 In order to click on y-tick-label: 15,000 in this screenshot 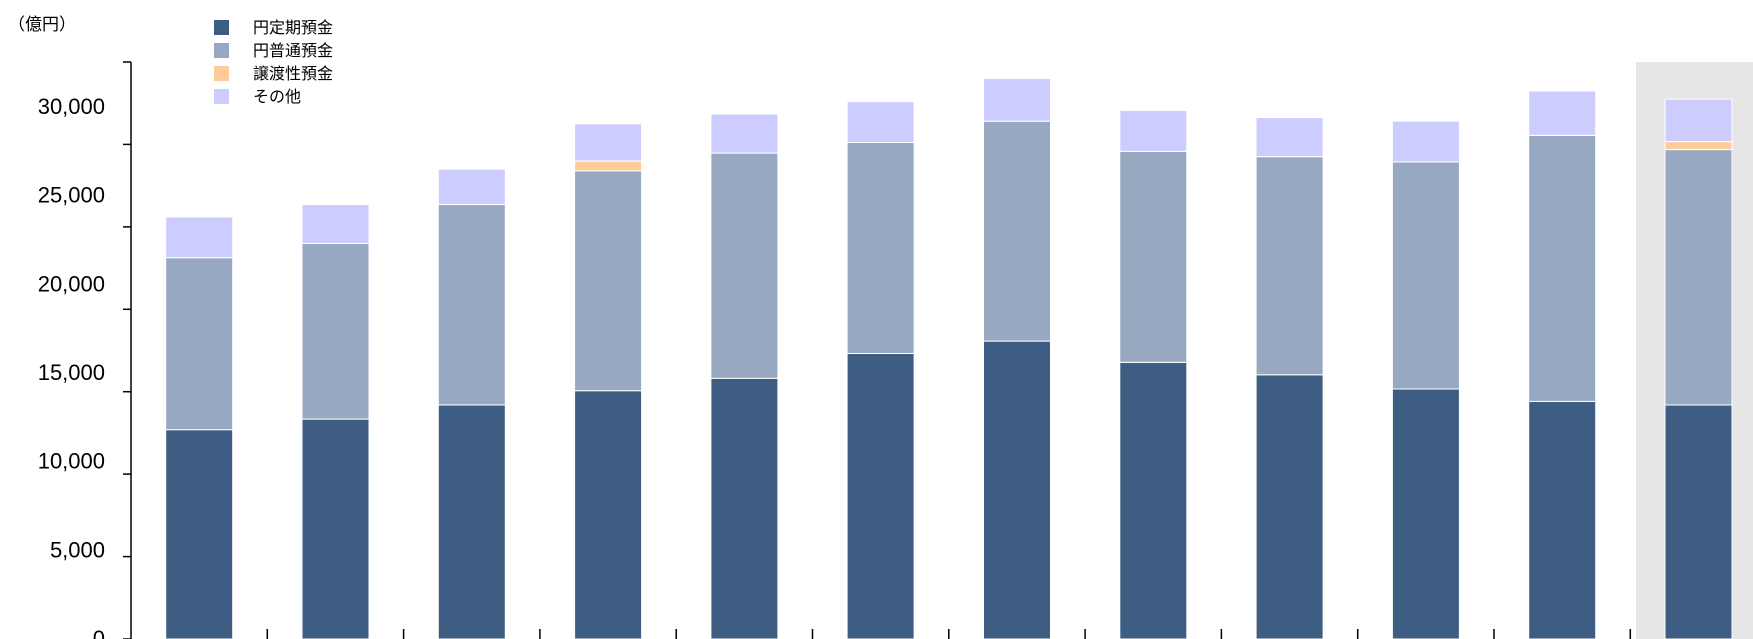, I will do `click(71, 372)`.